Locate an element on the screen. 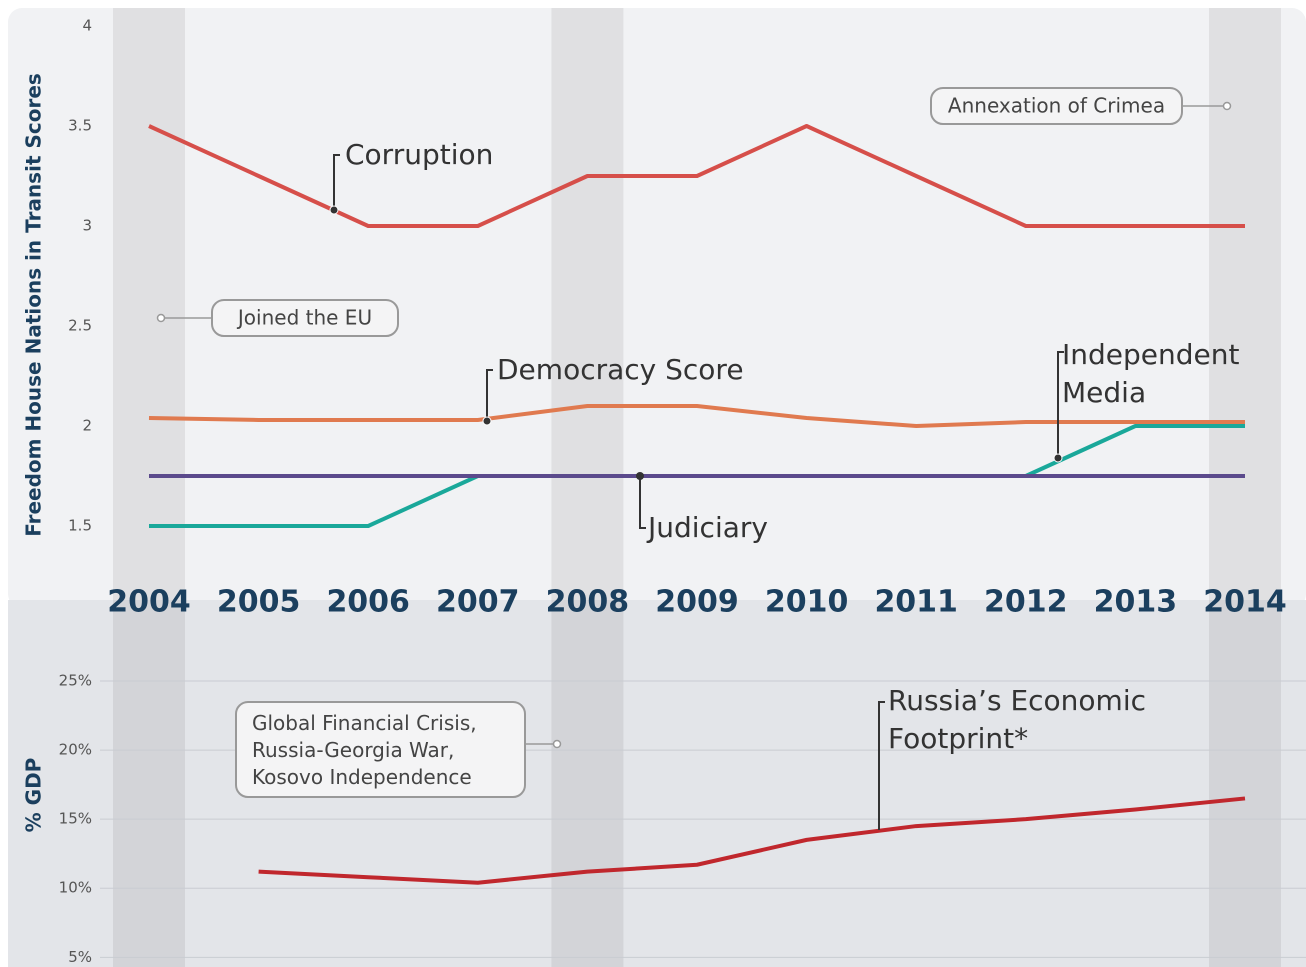 Image resolution: width=1306 pixels, height=967 pixels. y-tick-label: 3.5 is located at coordinates (80, 126).